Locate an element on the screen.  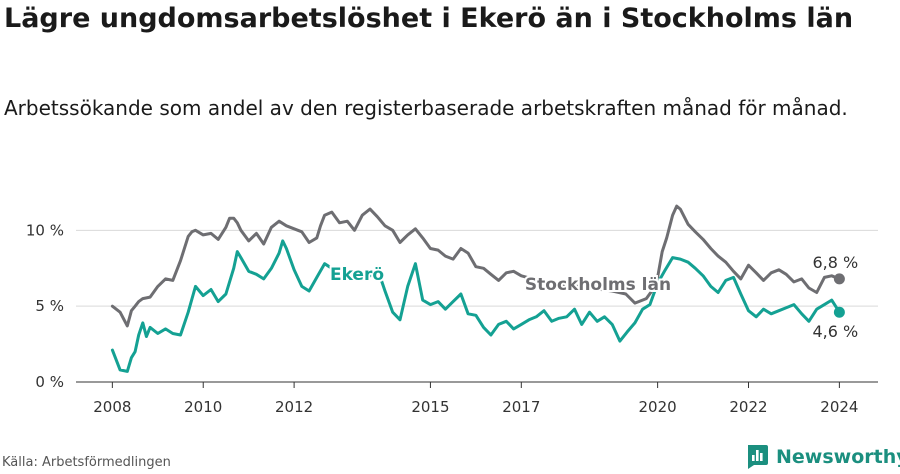
y-tick-label: 5 % is located at coordinates (49, 306).